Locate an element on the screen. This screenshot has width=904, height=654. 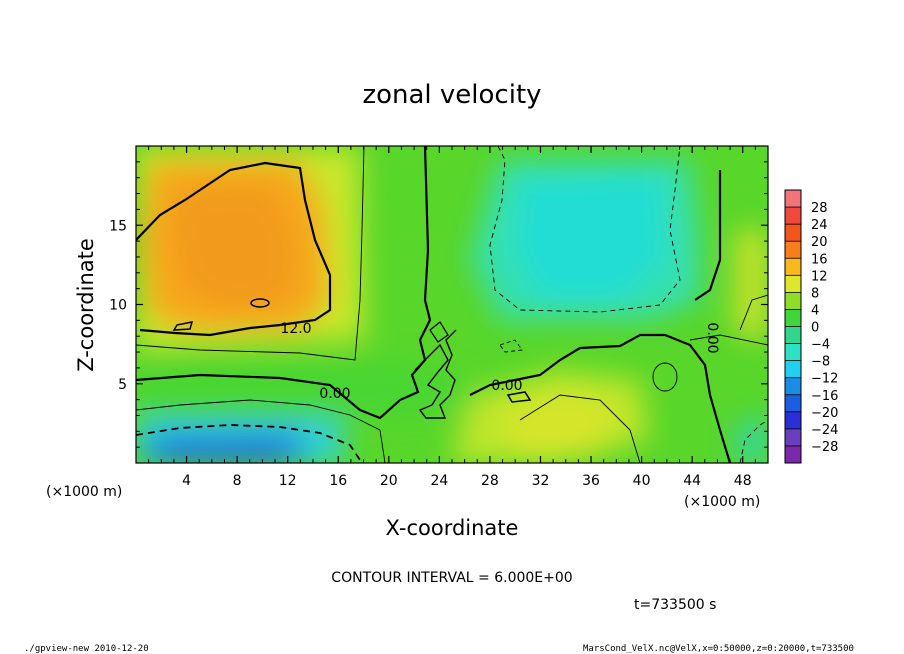
colorbar-label: −16 is located at coordinates (824, 396).